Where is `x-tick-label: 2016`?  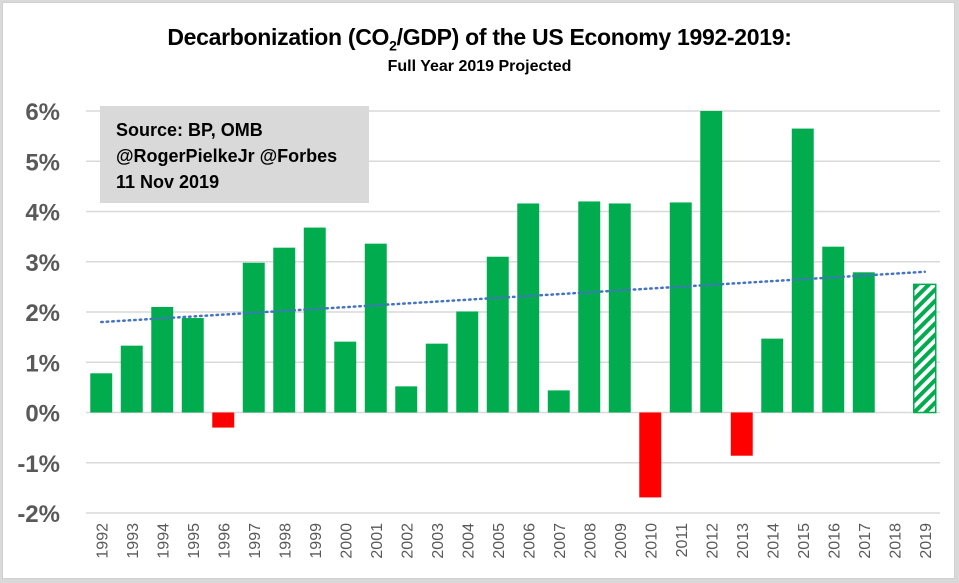
x-tick-label: 2016 is located at coordinates (834, 541).